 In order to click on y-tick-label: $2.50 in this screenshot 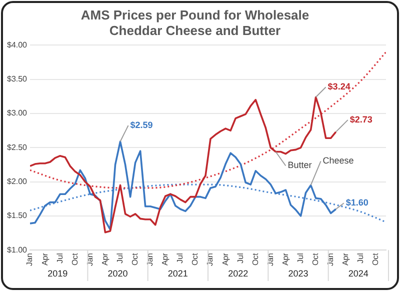, I will do `click(17, 147)`.